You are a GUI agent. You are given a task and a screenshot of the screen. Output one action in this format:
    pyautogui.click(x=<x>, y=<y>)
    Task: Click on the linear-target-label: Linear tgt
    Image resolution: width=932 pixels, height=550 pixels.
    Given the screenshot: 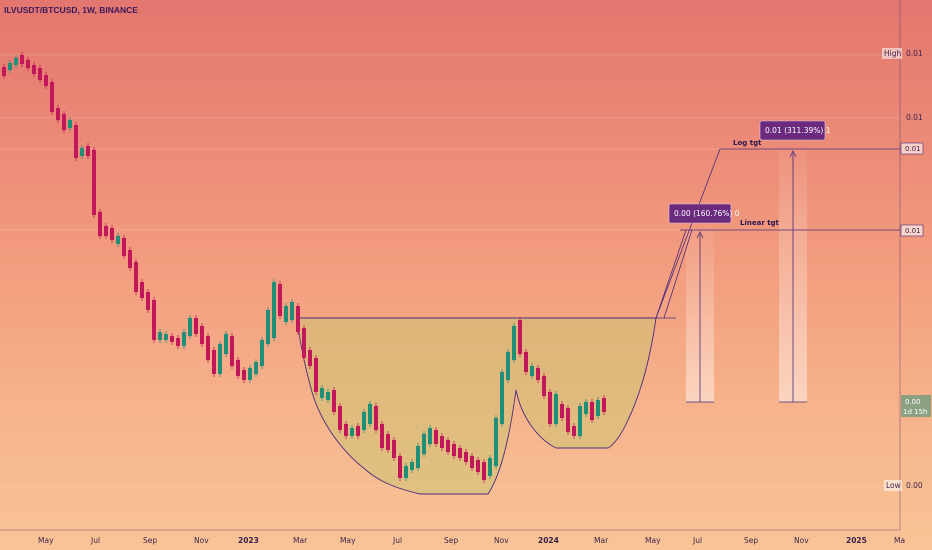 What is the action you would take?
    pyautogui.click(x=760, y=223)
    